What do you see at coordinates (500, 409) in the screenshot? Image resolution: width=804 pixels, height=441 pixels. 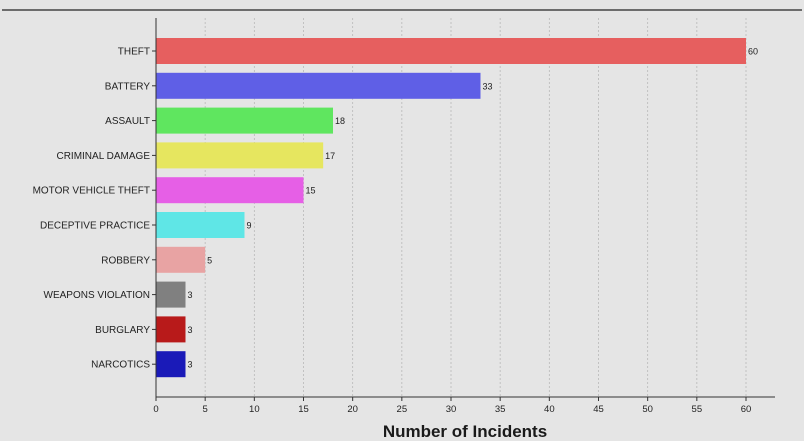 I see `x-tick-label: 35` at bounding box center [500, 409].